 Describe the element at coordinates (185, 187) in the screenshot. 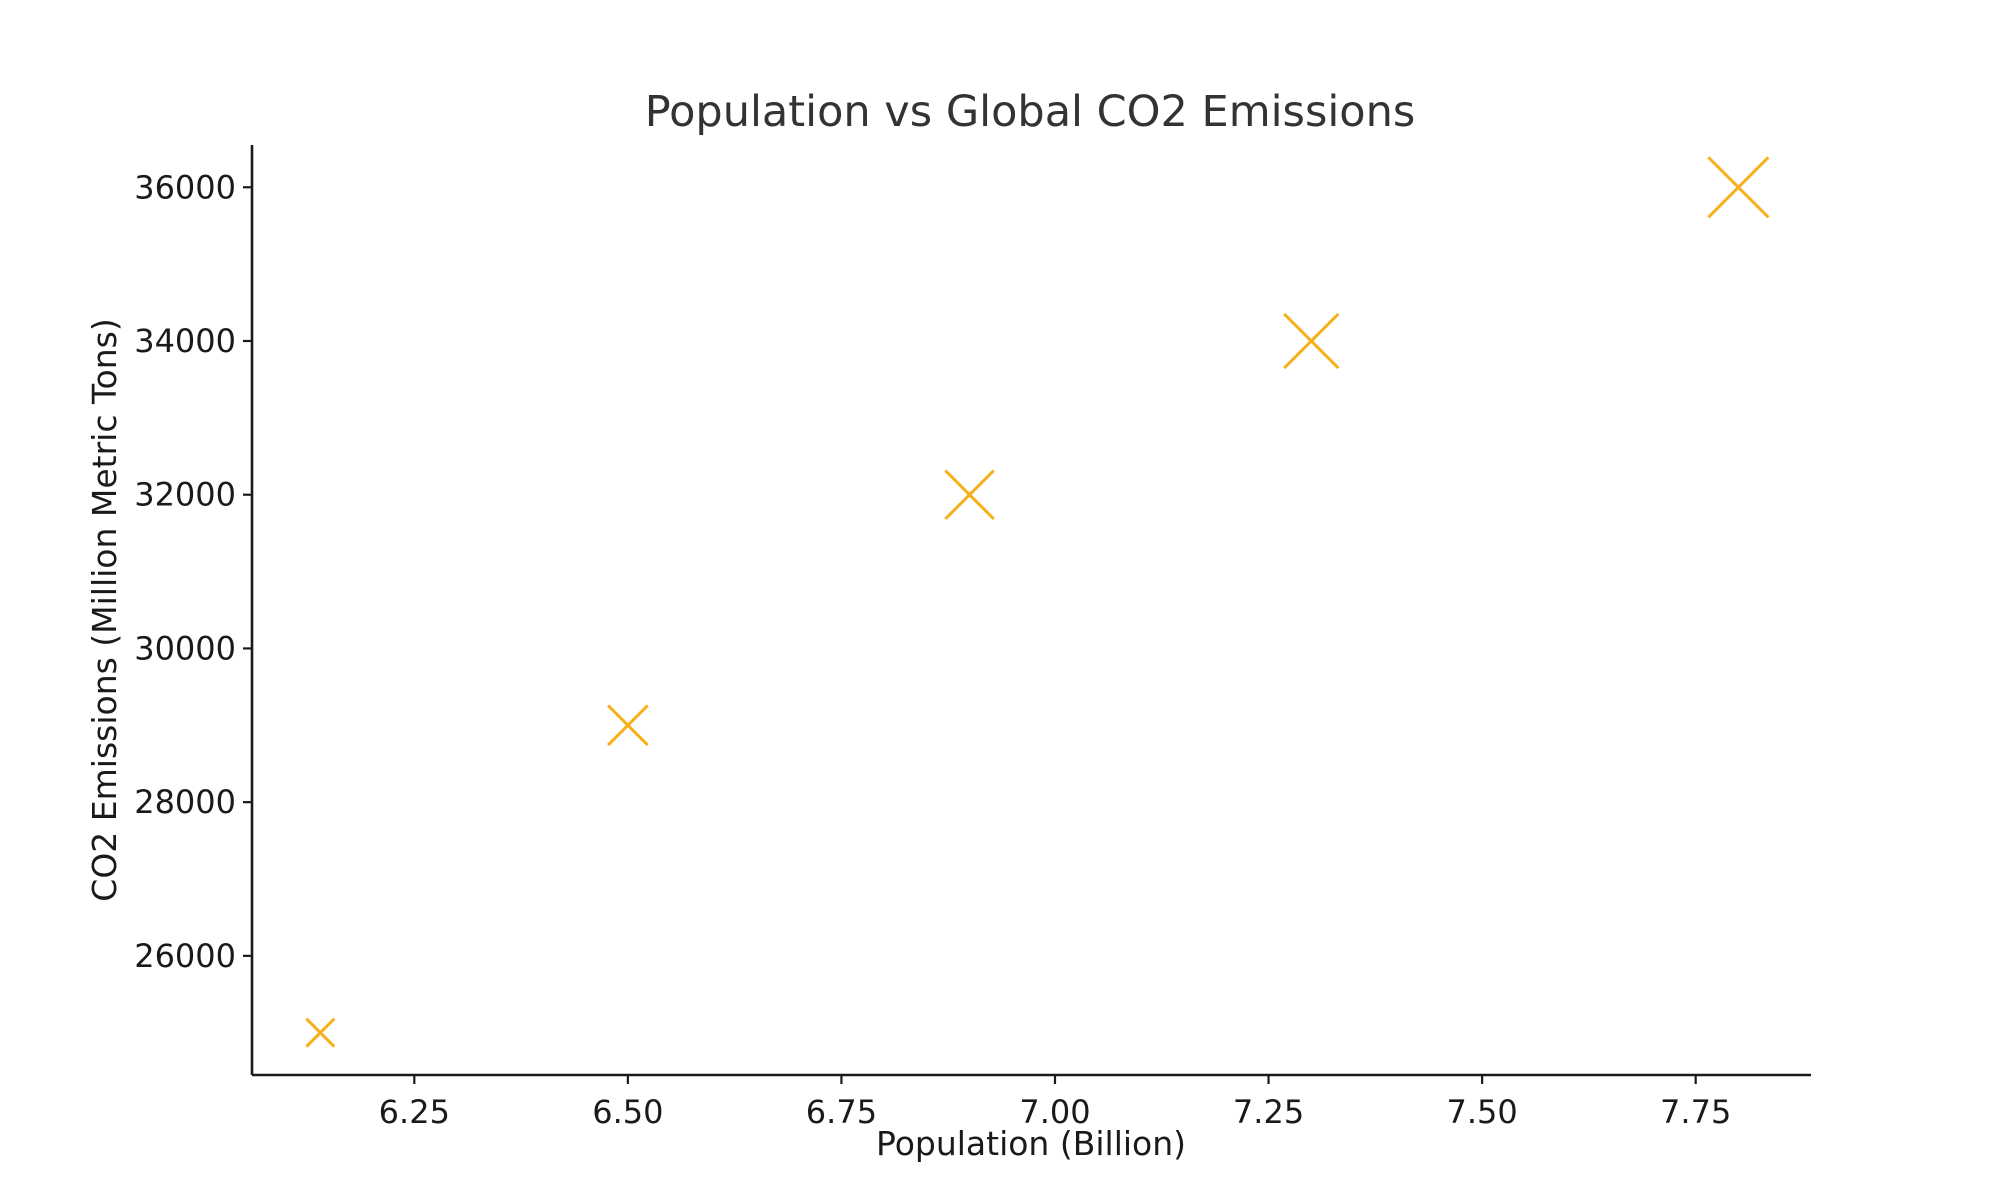

I see `y-tick-label: 36000` at that location.